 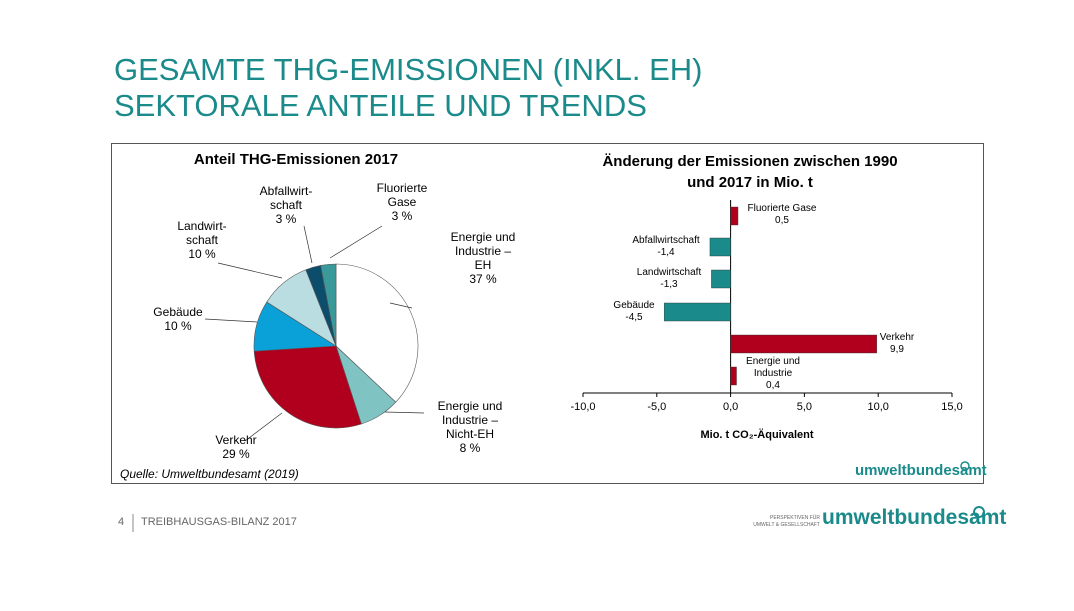 I want to click on chart-title: Anteil THG-Emissionen 2017, so click(x=296, y=159).